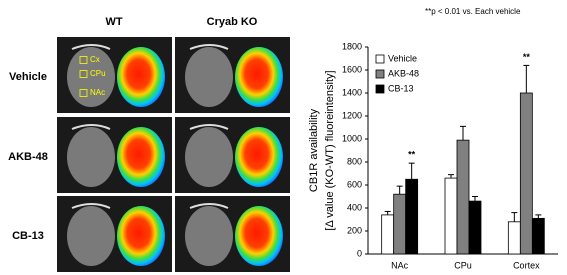 This screenshot has width=567, height=275. What do you see at coordinates (402, 58) in the screenshot?
I see `legend-label: Vehicle` at bounding box center [402, 58].